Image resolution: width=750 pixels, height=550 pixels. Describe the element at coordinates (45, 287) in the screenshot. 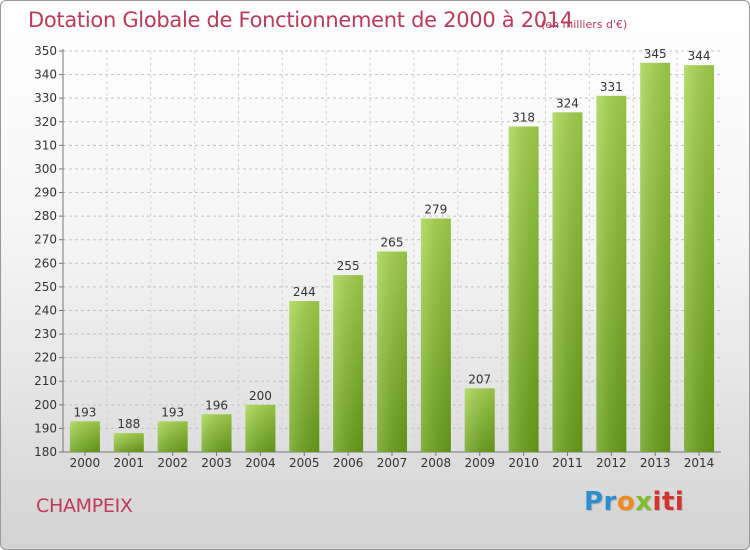

I see `y-tick-label: 250` at that location.